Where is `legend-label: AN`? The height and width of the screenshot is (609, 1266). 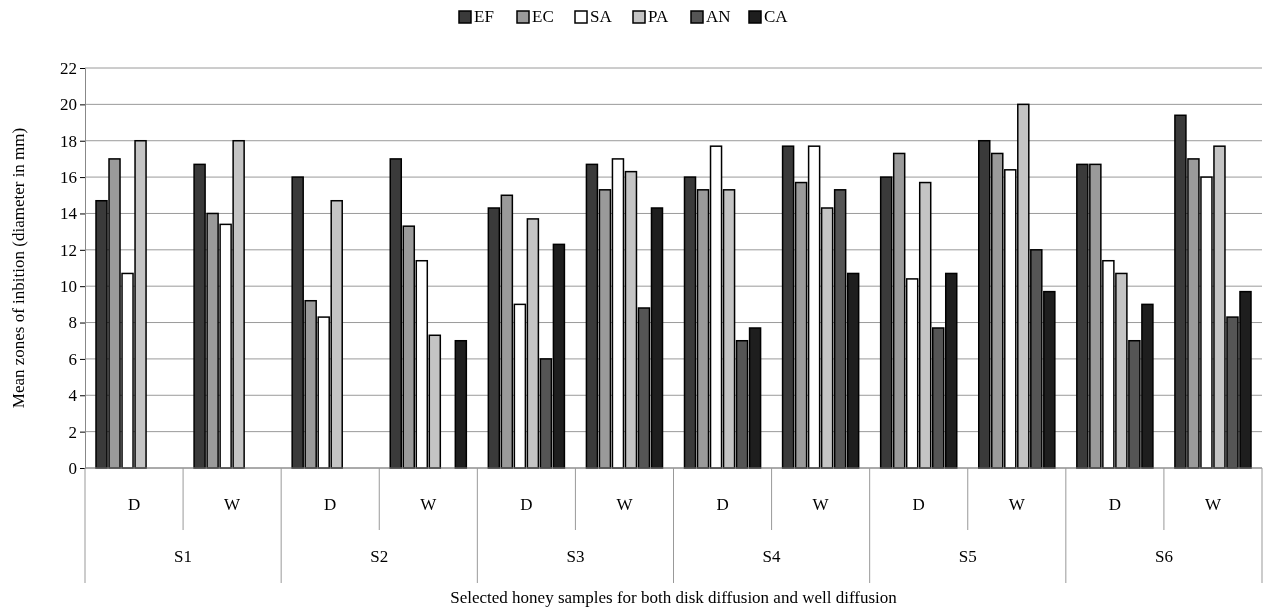
legend-label: AN is located at coordinates (718, 16).